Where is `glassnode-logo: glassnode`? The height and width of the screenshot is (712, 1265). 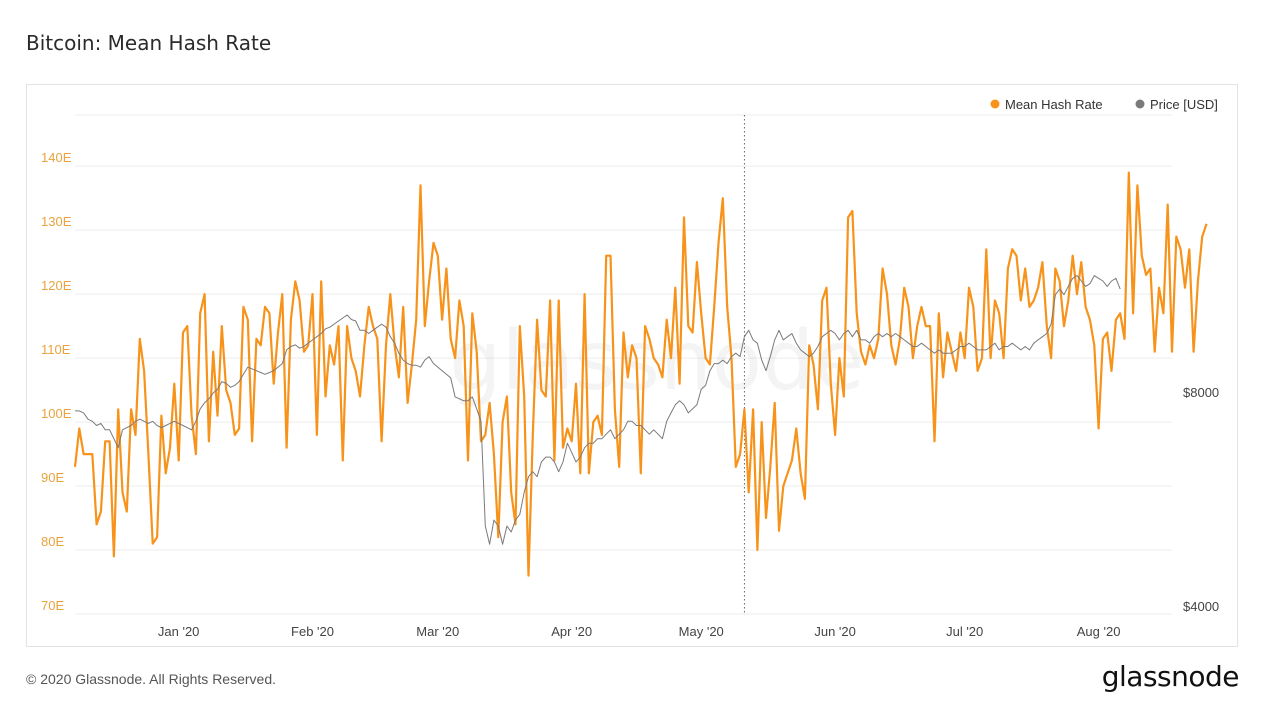
glassnode-logo: glassnode is located at coordinates (1170, 676).